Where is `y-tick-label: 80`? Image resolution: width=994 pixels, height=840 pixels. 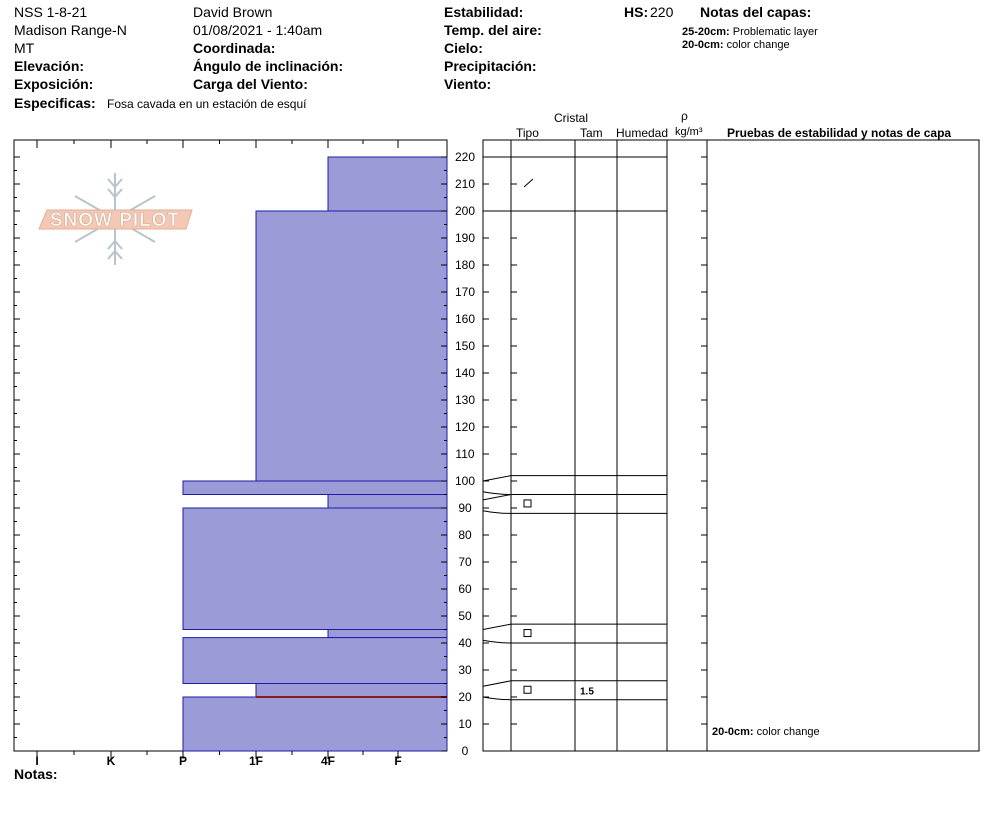 y-tick-label: 80 is located at coordinates (465, 535).